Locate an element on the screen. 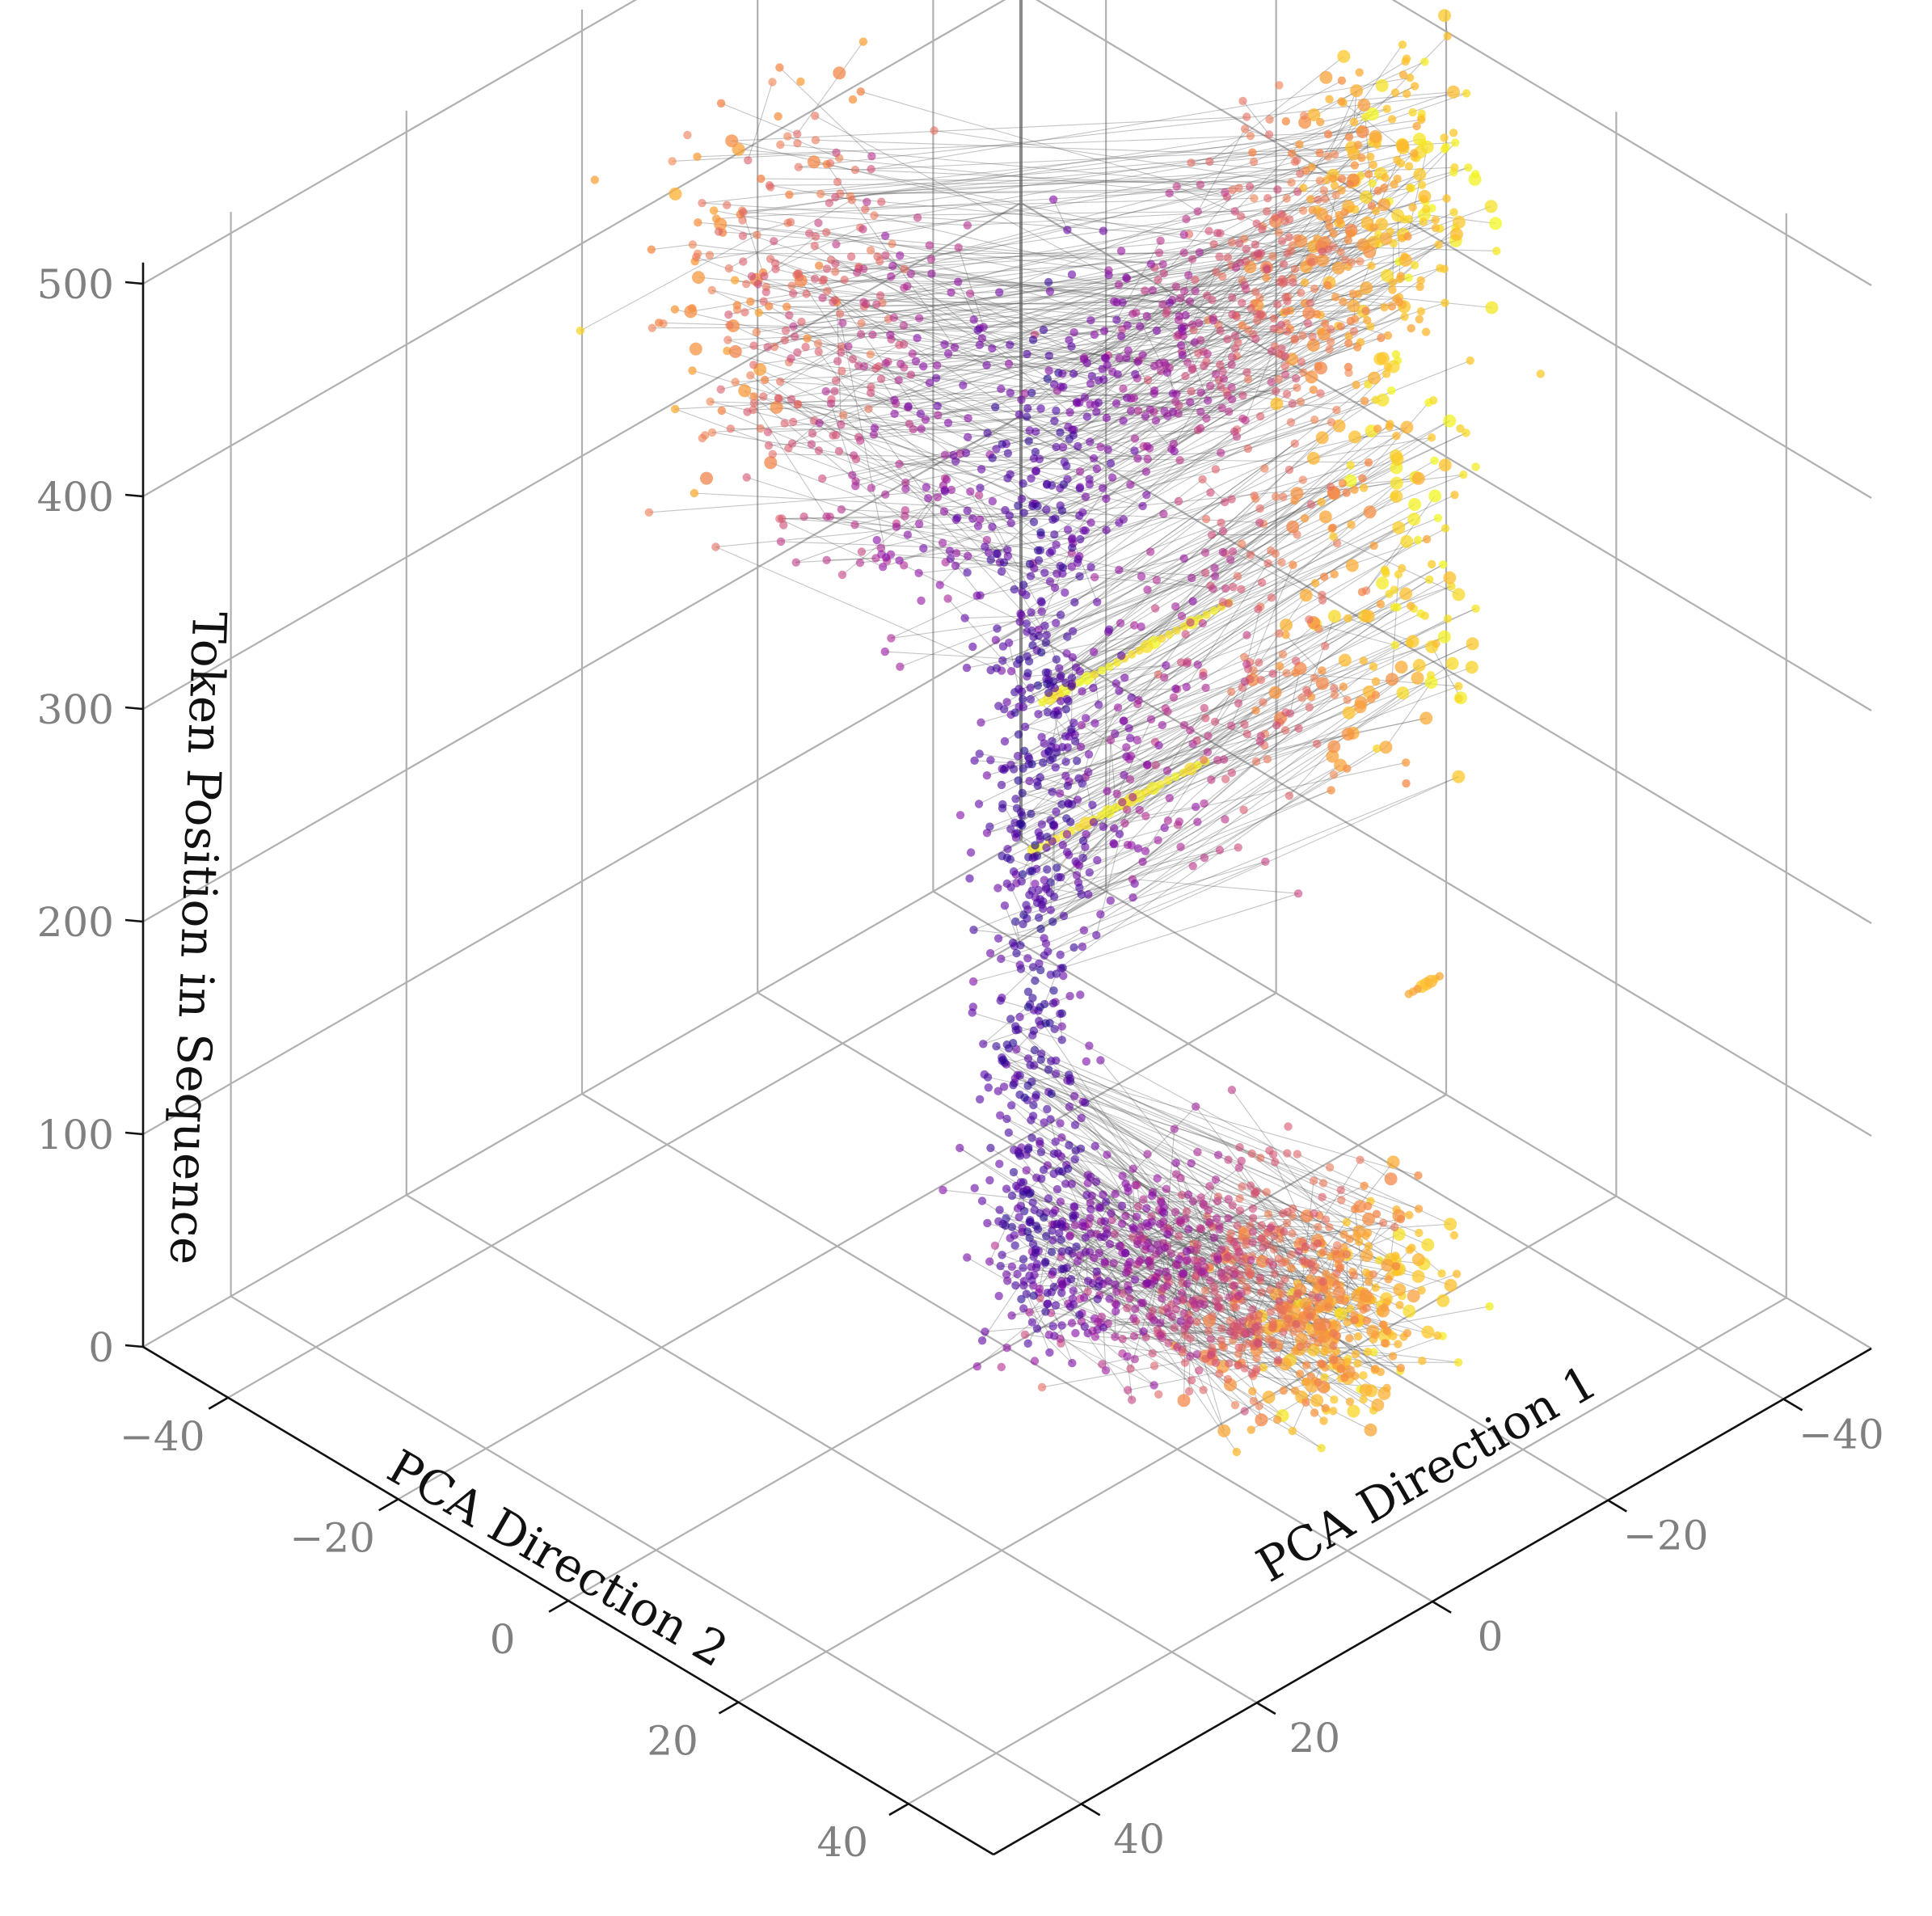 This screenshot has height=1916, width=1932. y-tick-label: −20 is located at coordinates (332, 1538).